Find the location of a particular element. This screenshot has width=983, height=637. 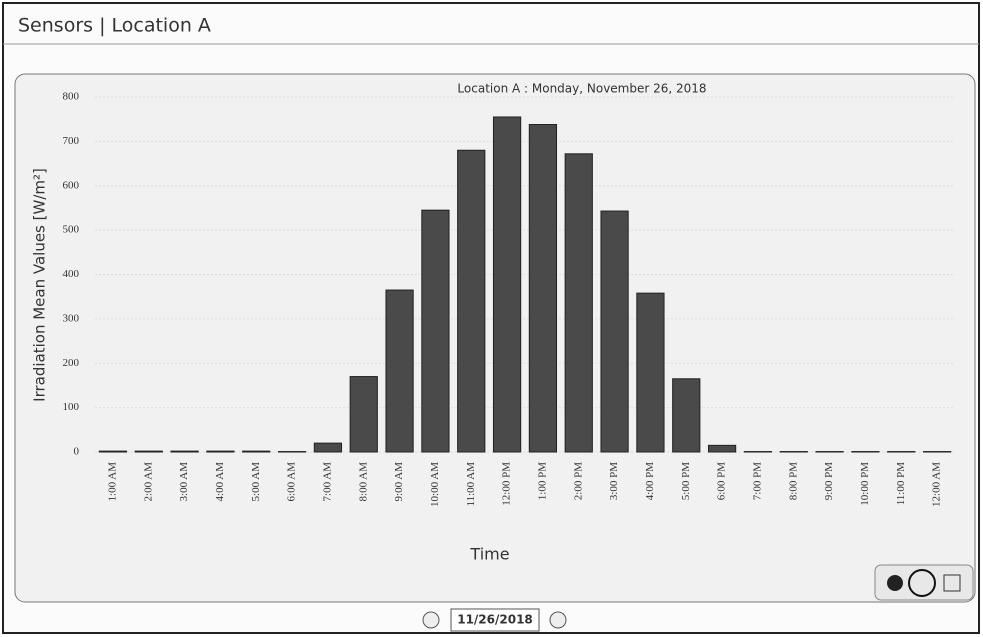

x-tick-label: 2:00 PM is located at coordinates (578, 481).